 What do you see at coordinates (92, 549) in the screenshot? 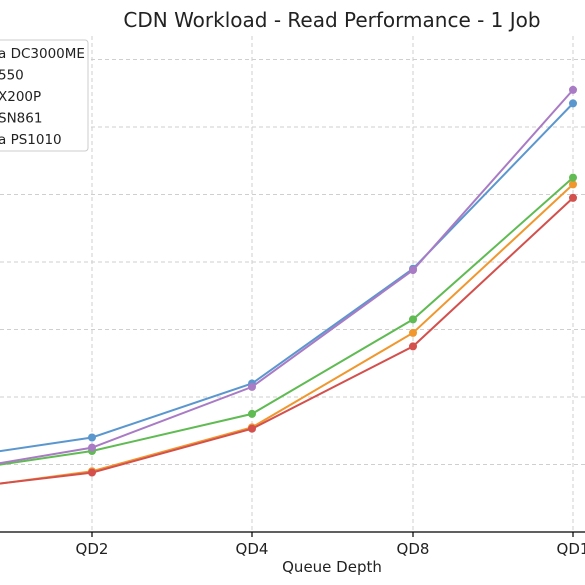
I see `x-tick-label: QD2` at bounding box center [92, 549].